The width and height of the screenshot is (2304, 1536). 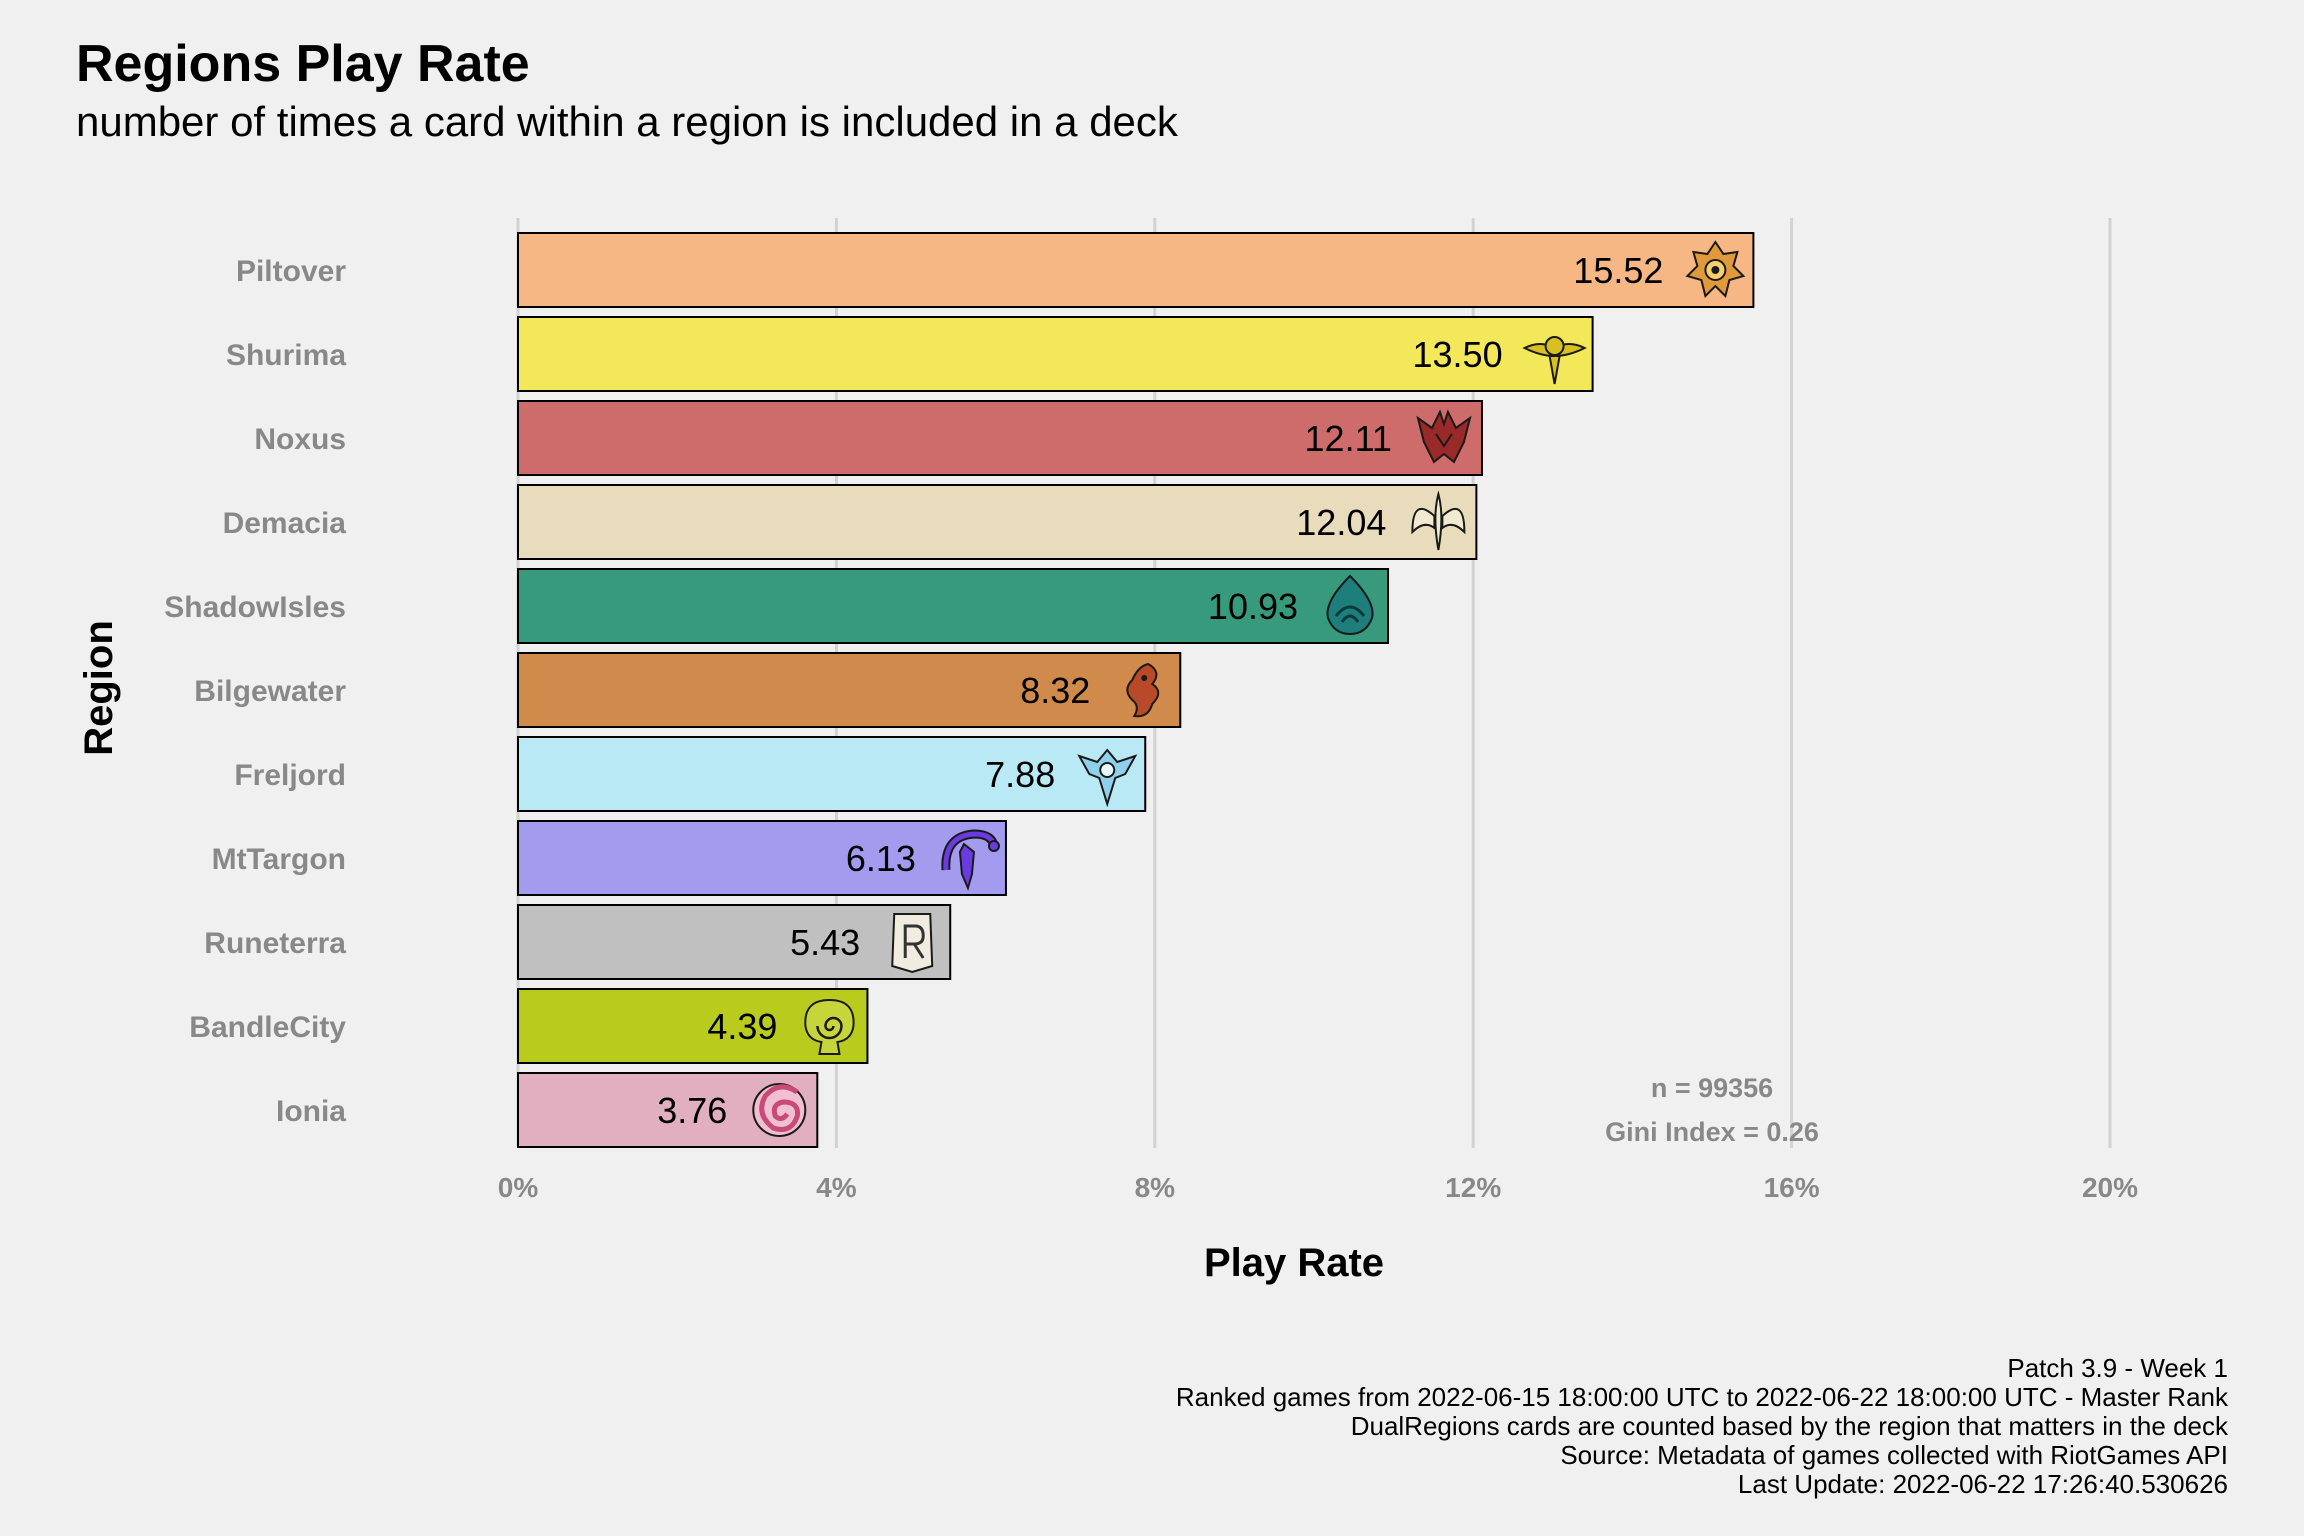 What do you see at coordinates (279, 859) in the screenshot?
I see `y-tick-label: MtTargon` at bounding box center [279, 859].